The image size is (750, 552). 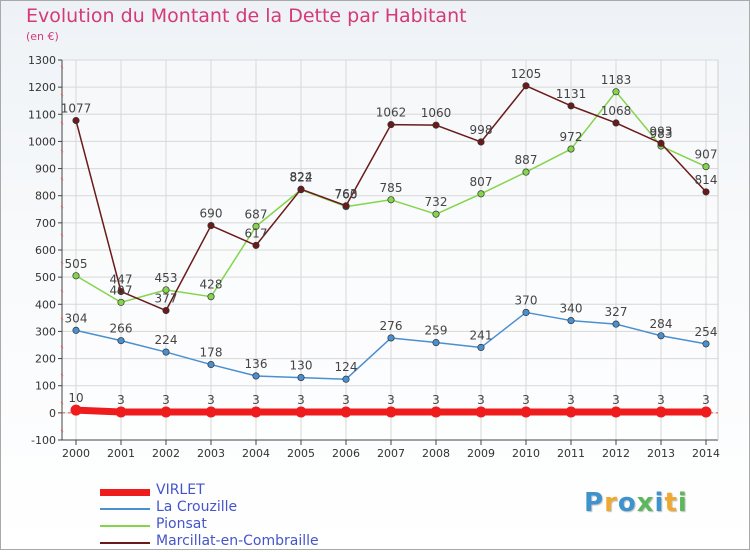 I want to click on data-label: 340, so click(x=571, y=309).